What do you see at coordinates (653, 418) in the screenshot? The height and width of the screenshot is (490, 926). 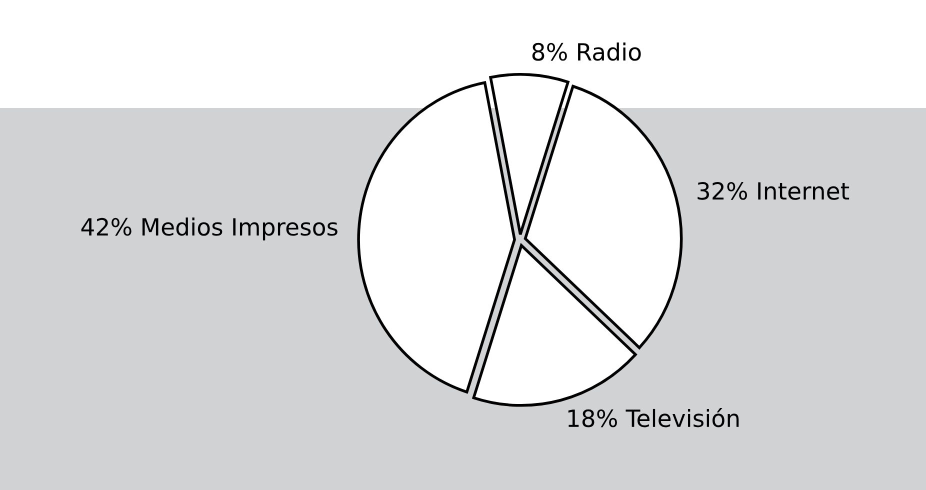 I see `slice-label: 18% Televisión` at bounding box center [653, 418].